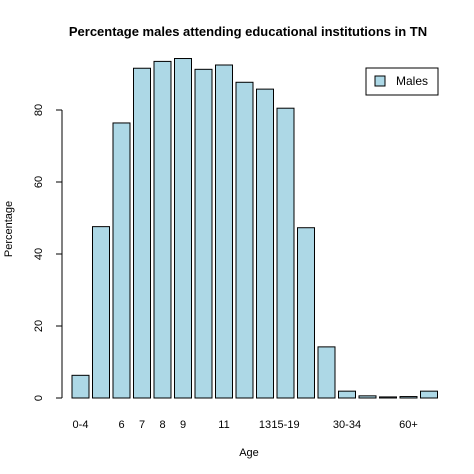  I want to click on x-tick-label: 11, so click(223, 425).